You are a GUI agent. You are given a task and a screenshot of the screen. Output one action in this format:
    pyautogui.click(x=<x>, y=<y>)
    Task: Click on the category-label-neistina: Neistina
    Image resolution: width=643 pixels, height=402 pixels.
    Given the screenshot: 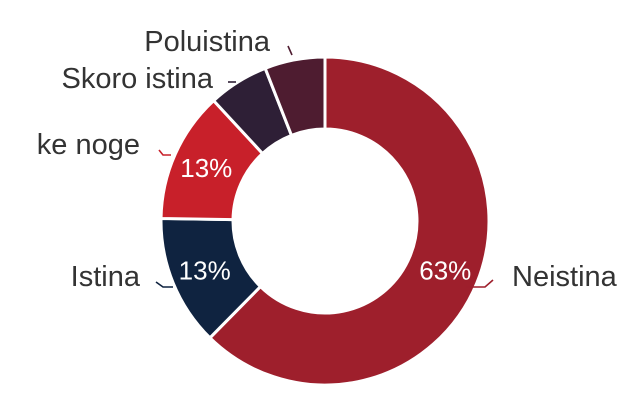 What is the action you would take?
    pyautogui.click(x=565, y=277)
    